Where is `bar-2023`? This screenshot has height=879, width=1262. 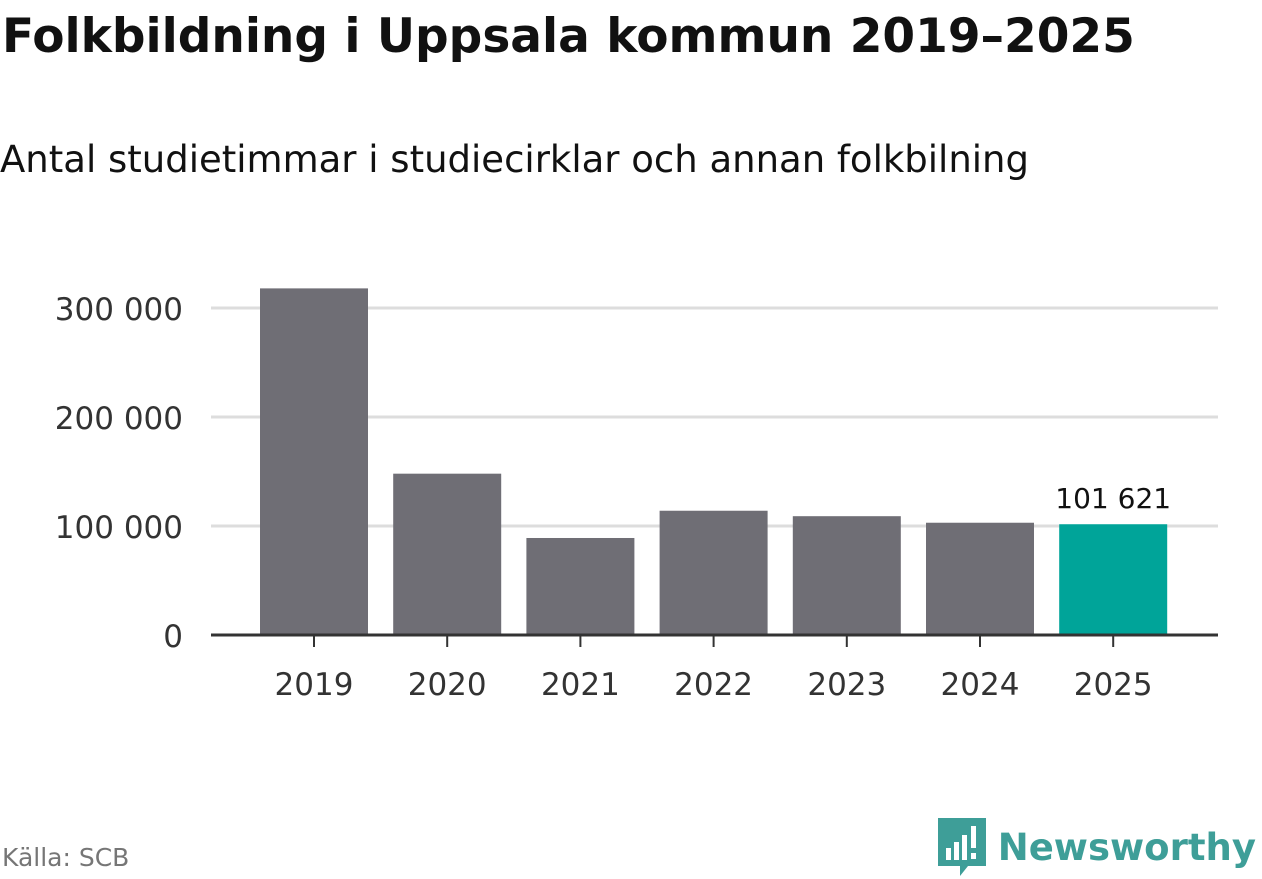 bar-2023 is located at coordinates (846, 575).